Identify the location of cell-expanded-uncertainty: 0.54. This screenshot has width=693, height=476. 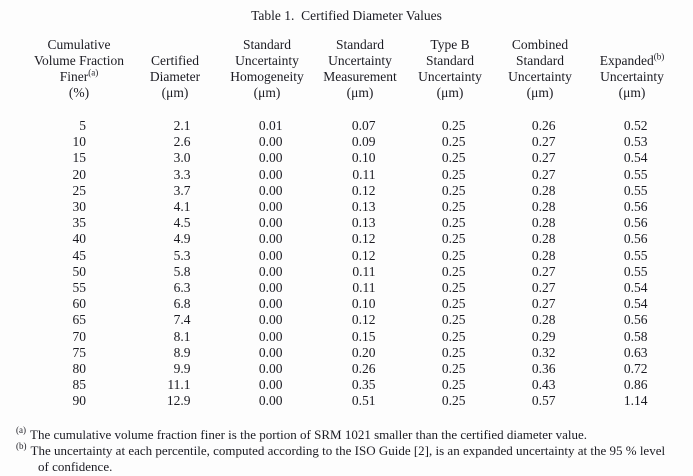
(632, 304).